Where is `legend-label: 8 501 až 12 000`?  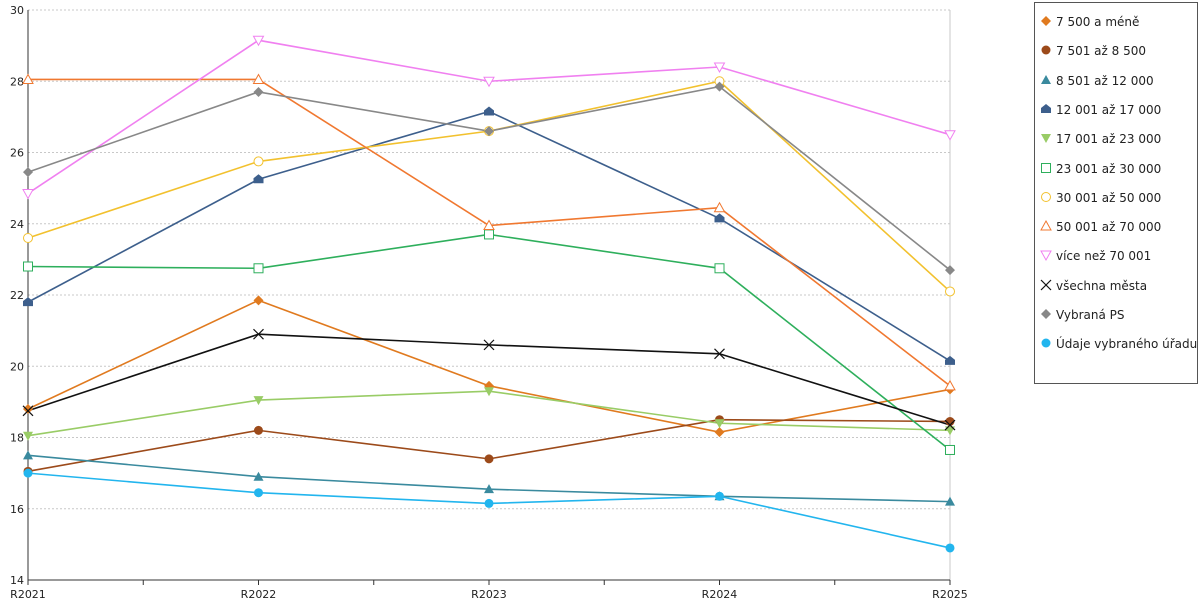 legend-label: 8 501 až 12 000 is located at coordinates (1105, 80).